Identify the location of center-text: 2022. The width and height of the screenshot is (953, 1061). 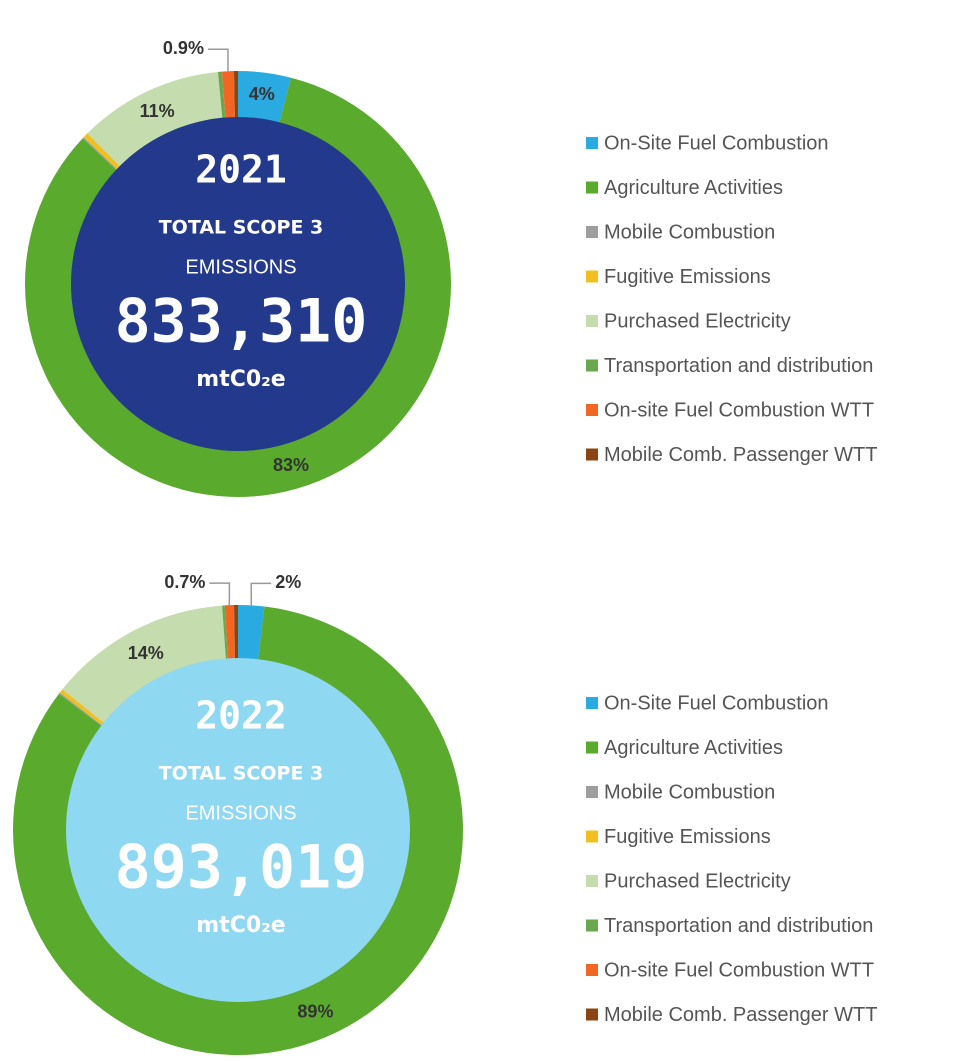
(241, 716).